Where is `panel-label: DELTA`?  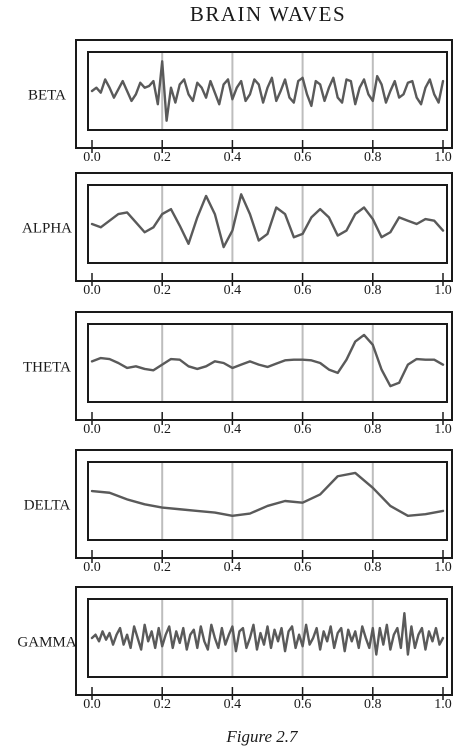
panel-label: DELTA is located at coordinates (47, 505).